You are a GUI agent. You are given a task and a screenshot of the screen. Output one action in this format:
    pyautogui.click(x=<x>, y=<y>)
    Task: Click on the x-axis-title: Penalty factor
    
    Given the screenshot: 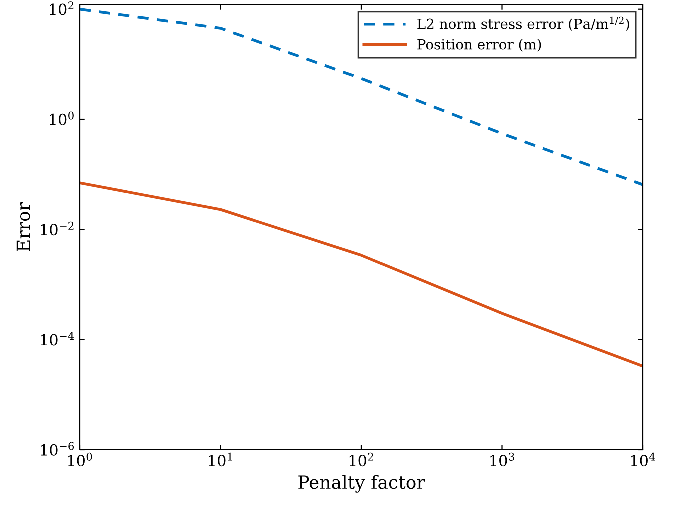 What is the action you would take?
    pyautogui.click(x=362, y=484)
    